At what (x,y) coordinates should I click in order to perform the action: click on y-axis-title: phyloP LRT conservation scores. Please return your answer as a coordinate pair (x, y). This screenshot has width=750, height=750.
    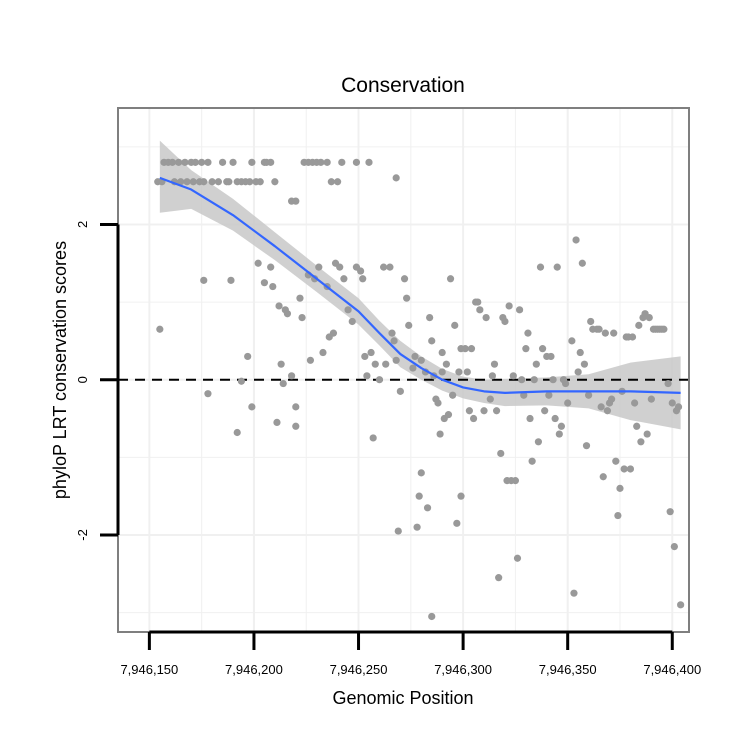
    Looking at the image, I should click on (60, 370).